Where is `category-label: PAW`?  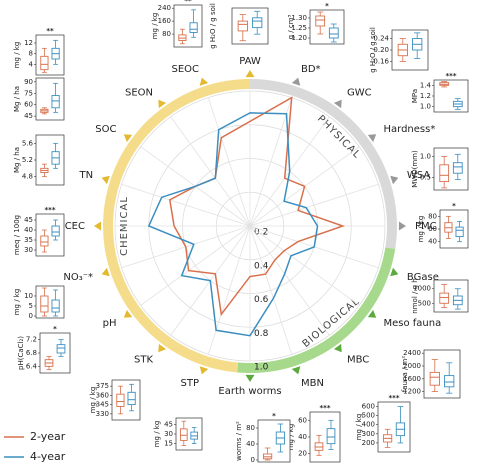
category-label: PAW is located at coordinates (250, 61).